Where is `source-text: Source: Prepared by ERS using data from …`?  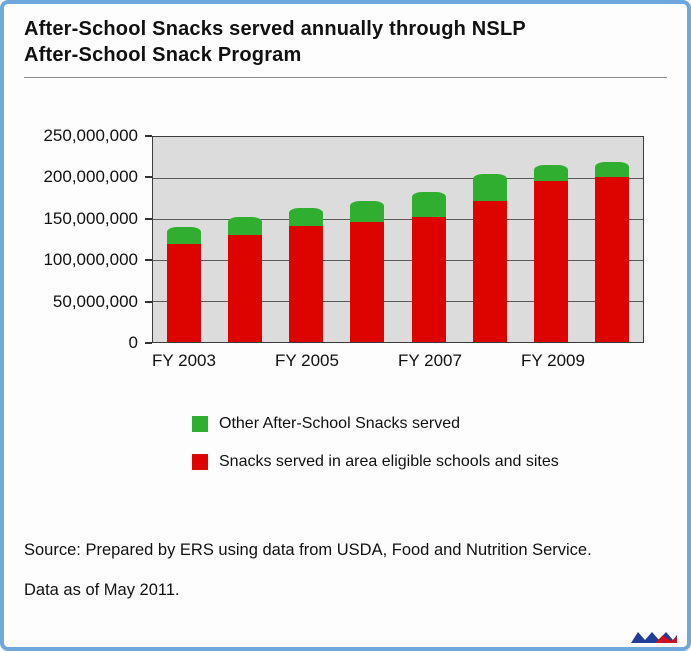 source-text: Source: Prepared by ERS using data from … is located at coordinates (308, 550).